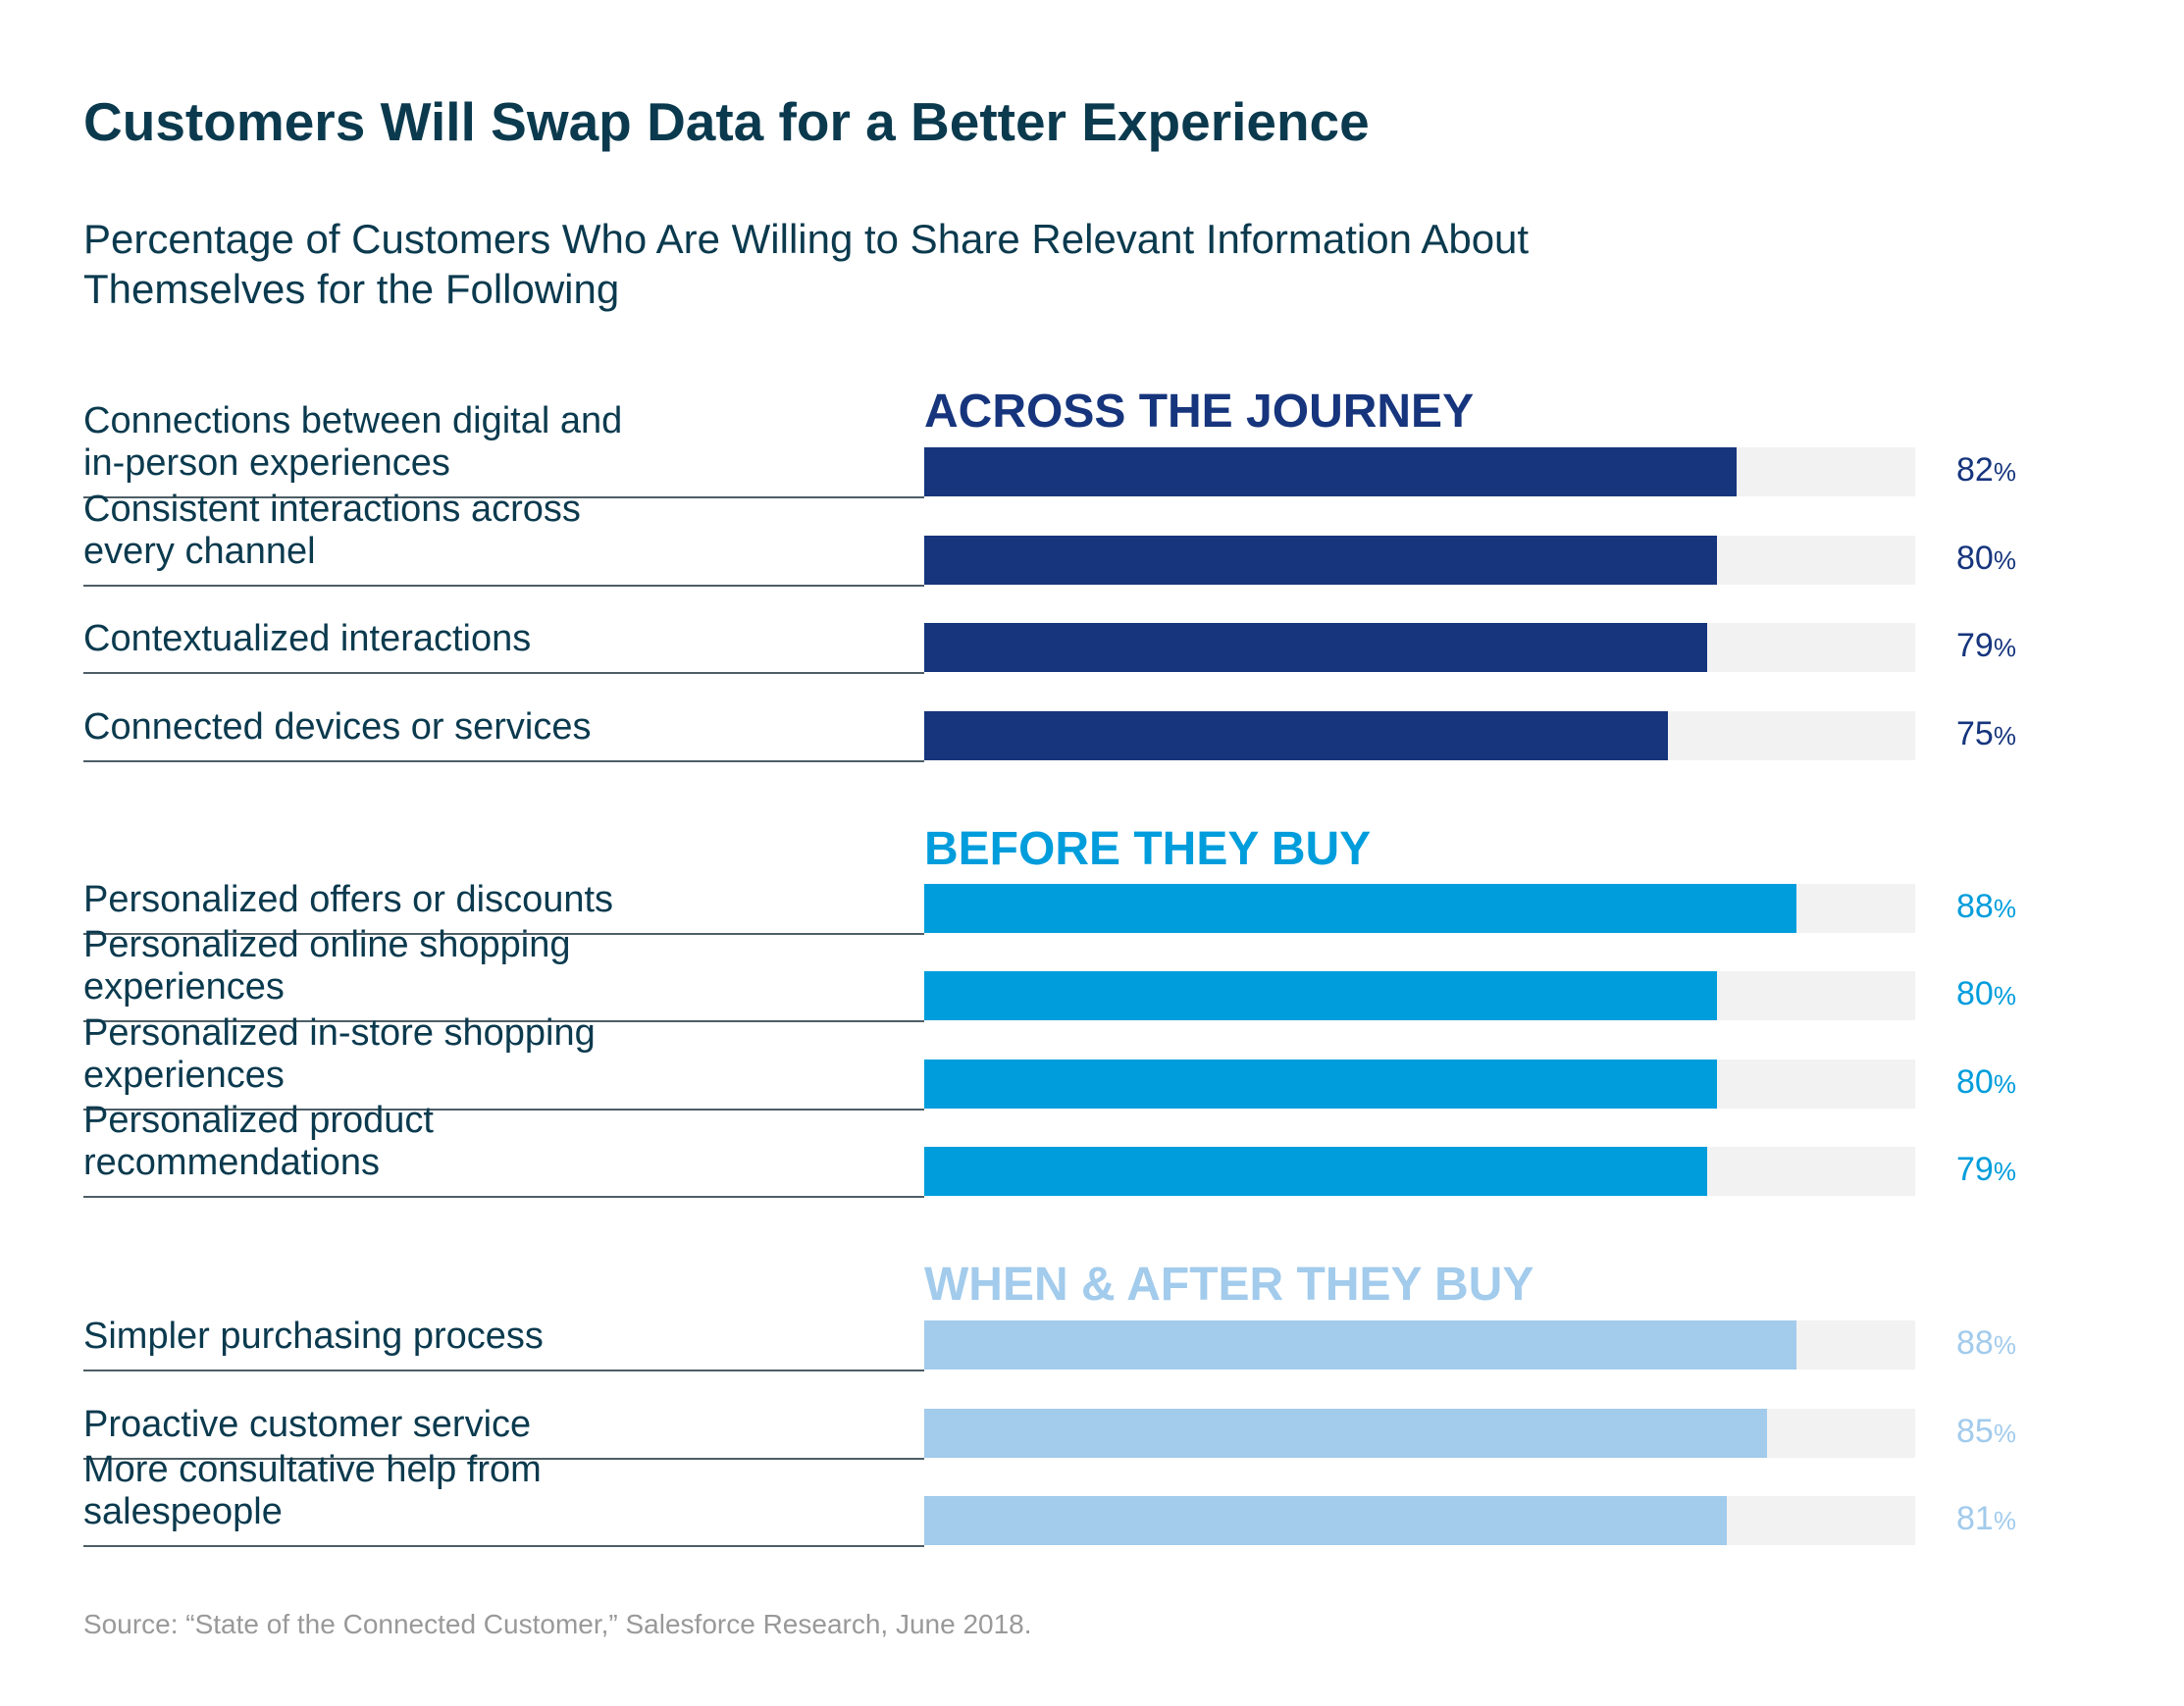 The image size is (2184, 1706). What do you see at coordinates (312, 1490) in the screenshot?
I see `row-label: More consultative help from salespeople` at bounding box center [312, 1490].